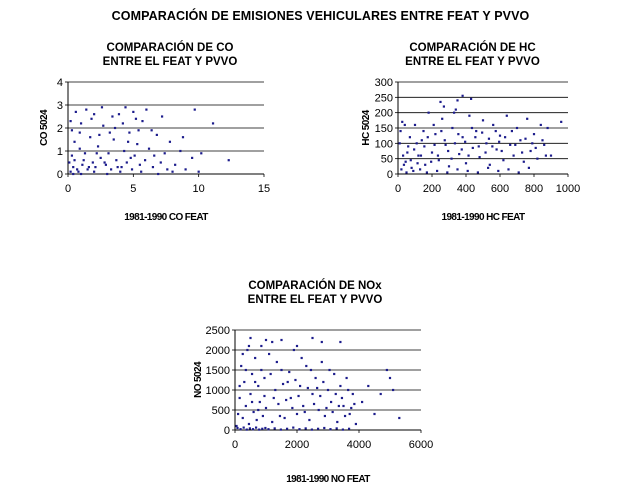  What do you see at coordinates (421, 445) in the screenshot?
I see `nox-x-tick-label: 6000` at bounding box center [421, 445].